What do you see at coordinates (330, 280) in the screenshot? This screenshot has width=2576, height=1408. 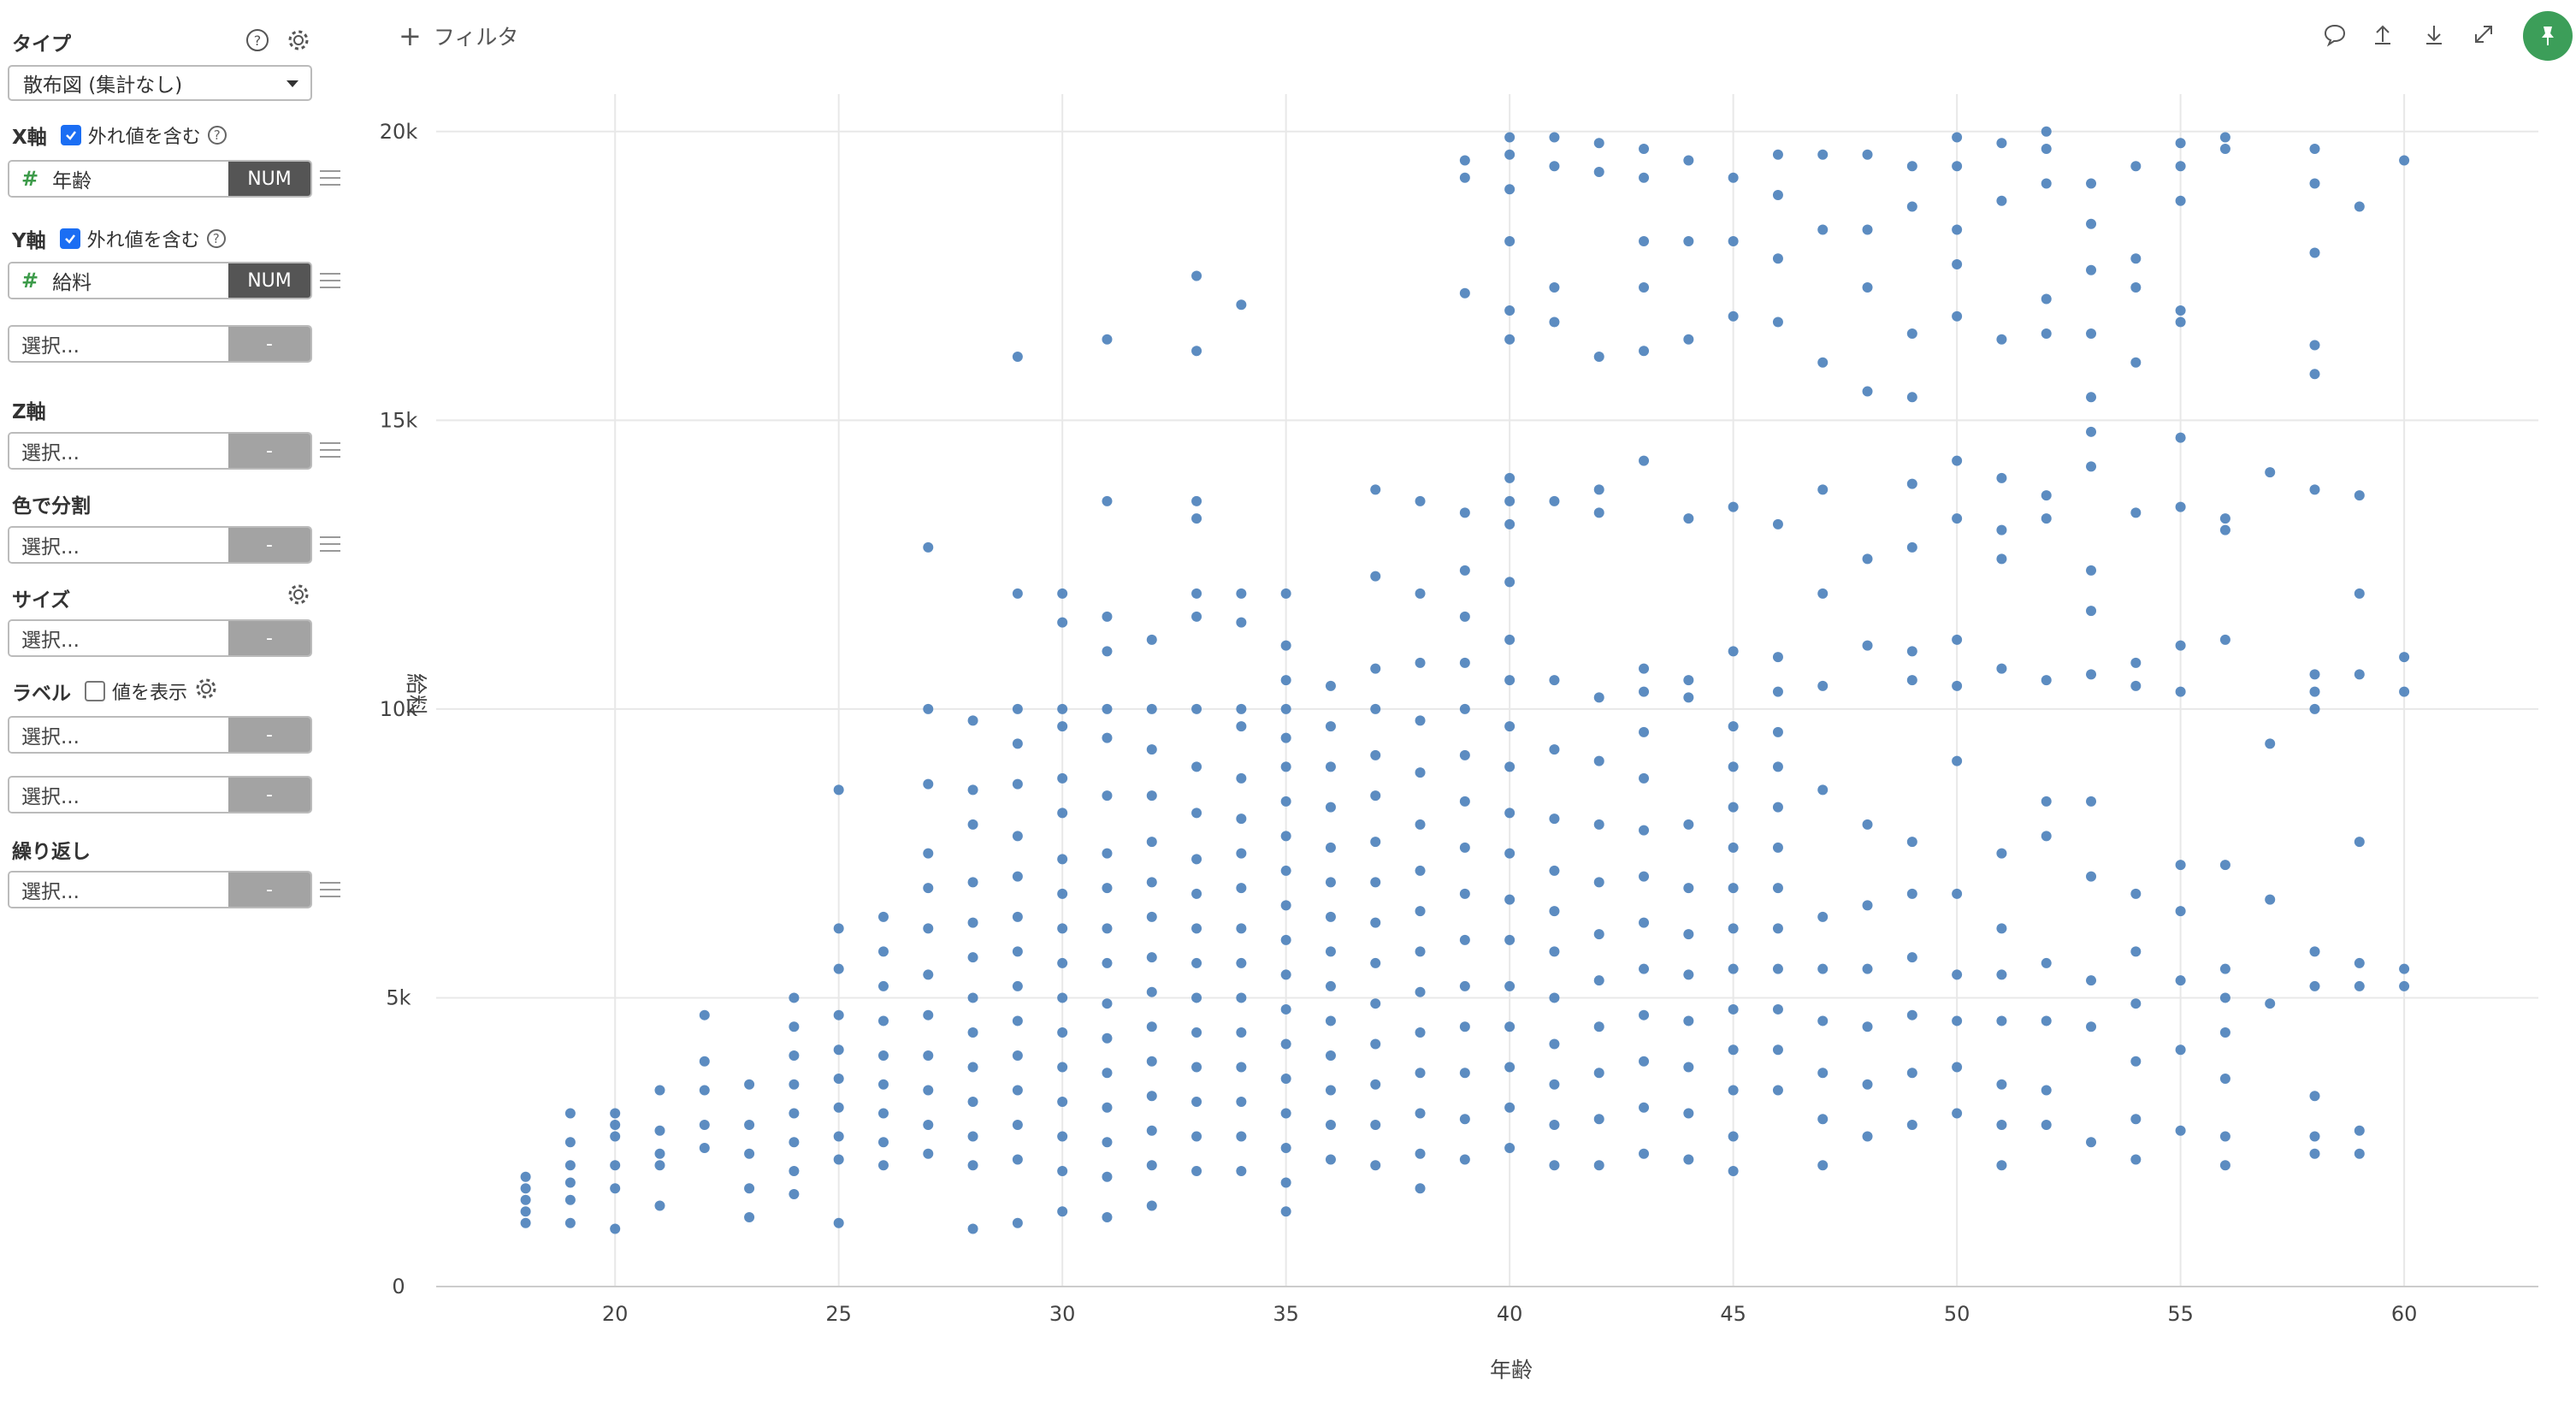 I see `y-field-menu-icon` at bounding box center [330, 280].